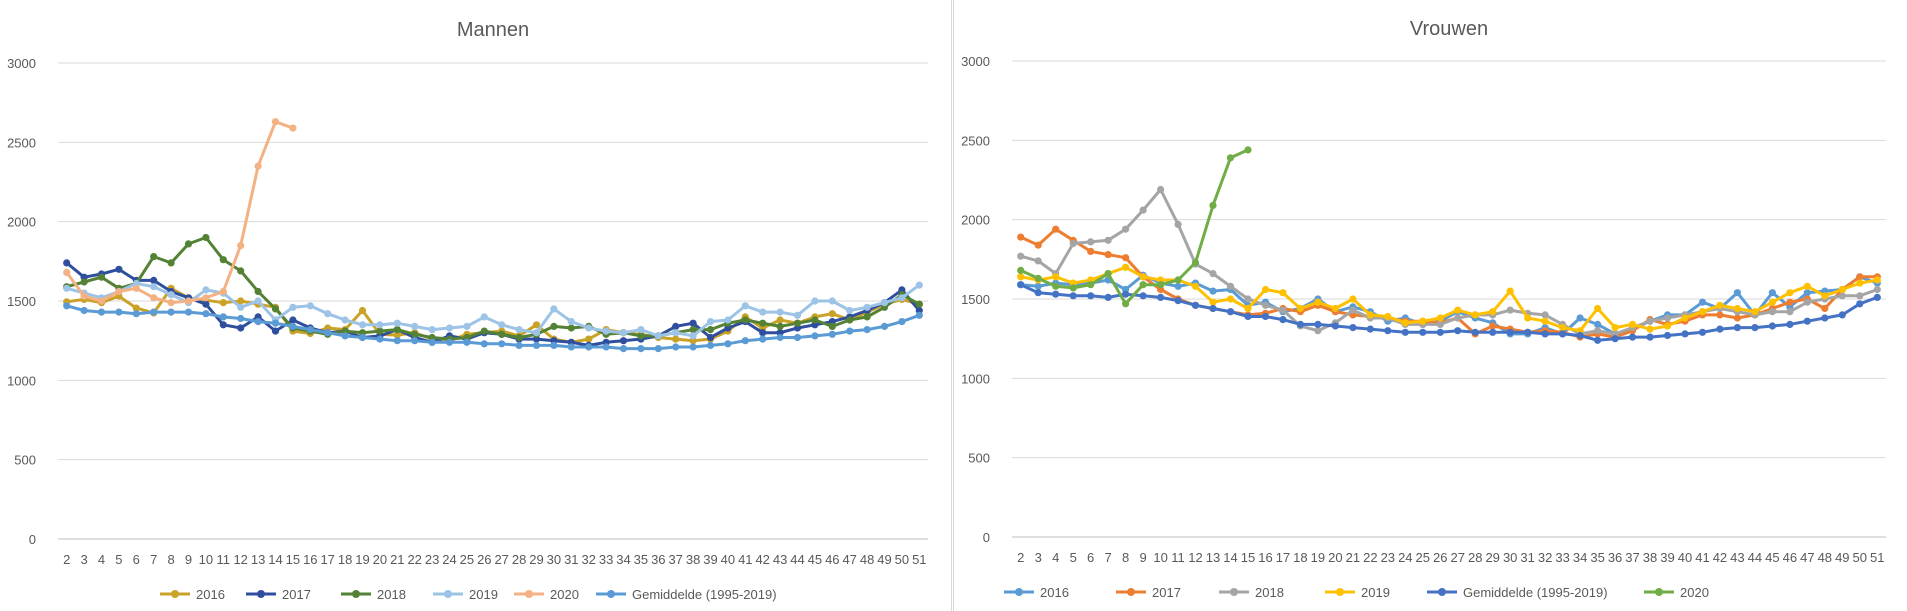 The width and height of the screenshot is (1907, 611). What do you see at coordinates (449, 559) in the screenshot?
I see `x-tick-label: 24` at bounding box center [449, 559].